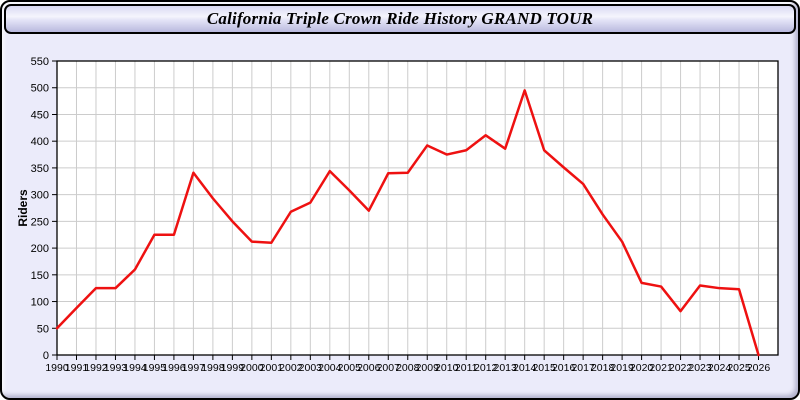  Describe the element at coordinates (96, 368) in the screenshot. I see `x-tick-label: 1992` at that location.